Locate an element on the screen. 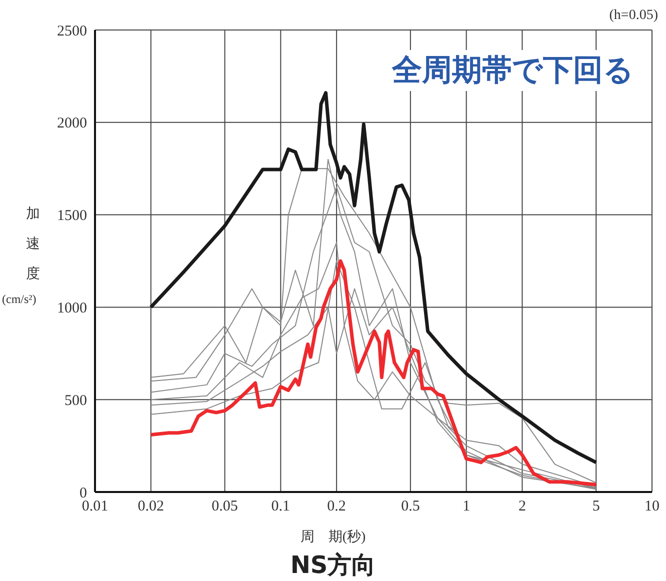 The image size is (666, 581). text: NS方向 is located at coordinates (333, 565).